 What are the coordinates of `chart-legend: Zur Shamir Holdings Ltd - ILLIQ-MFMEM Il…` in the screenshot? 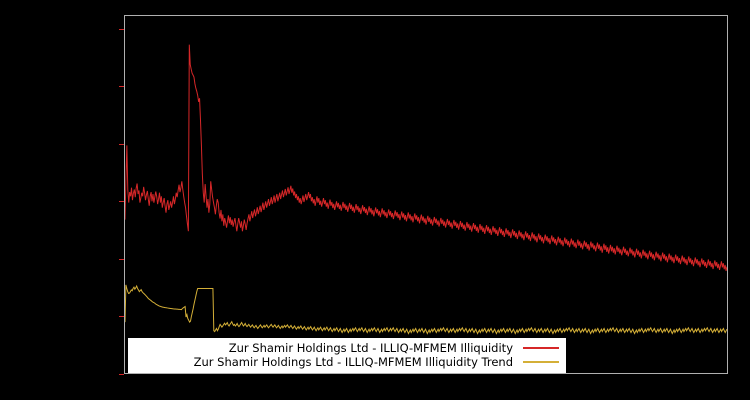 It's located at (347, 355).